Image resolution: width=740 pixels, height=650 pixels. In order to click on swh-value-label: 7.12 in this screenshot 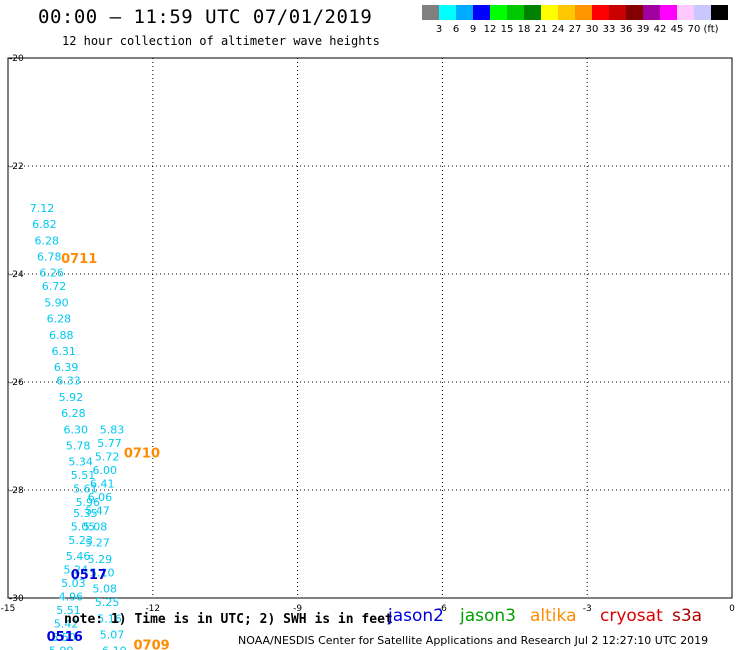, I will do `click(42, 208)`.